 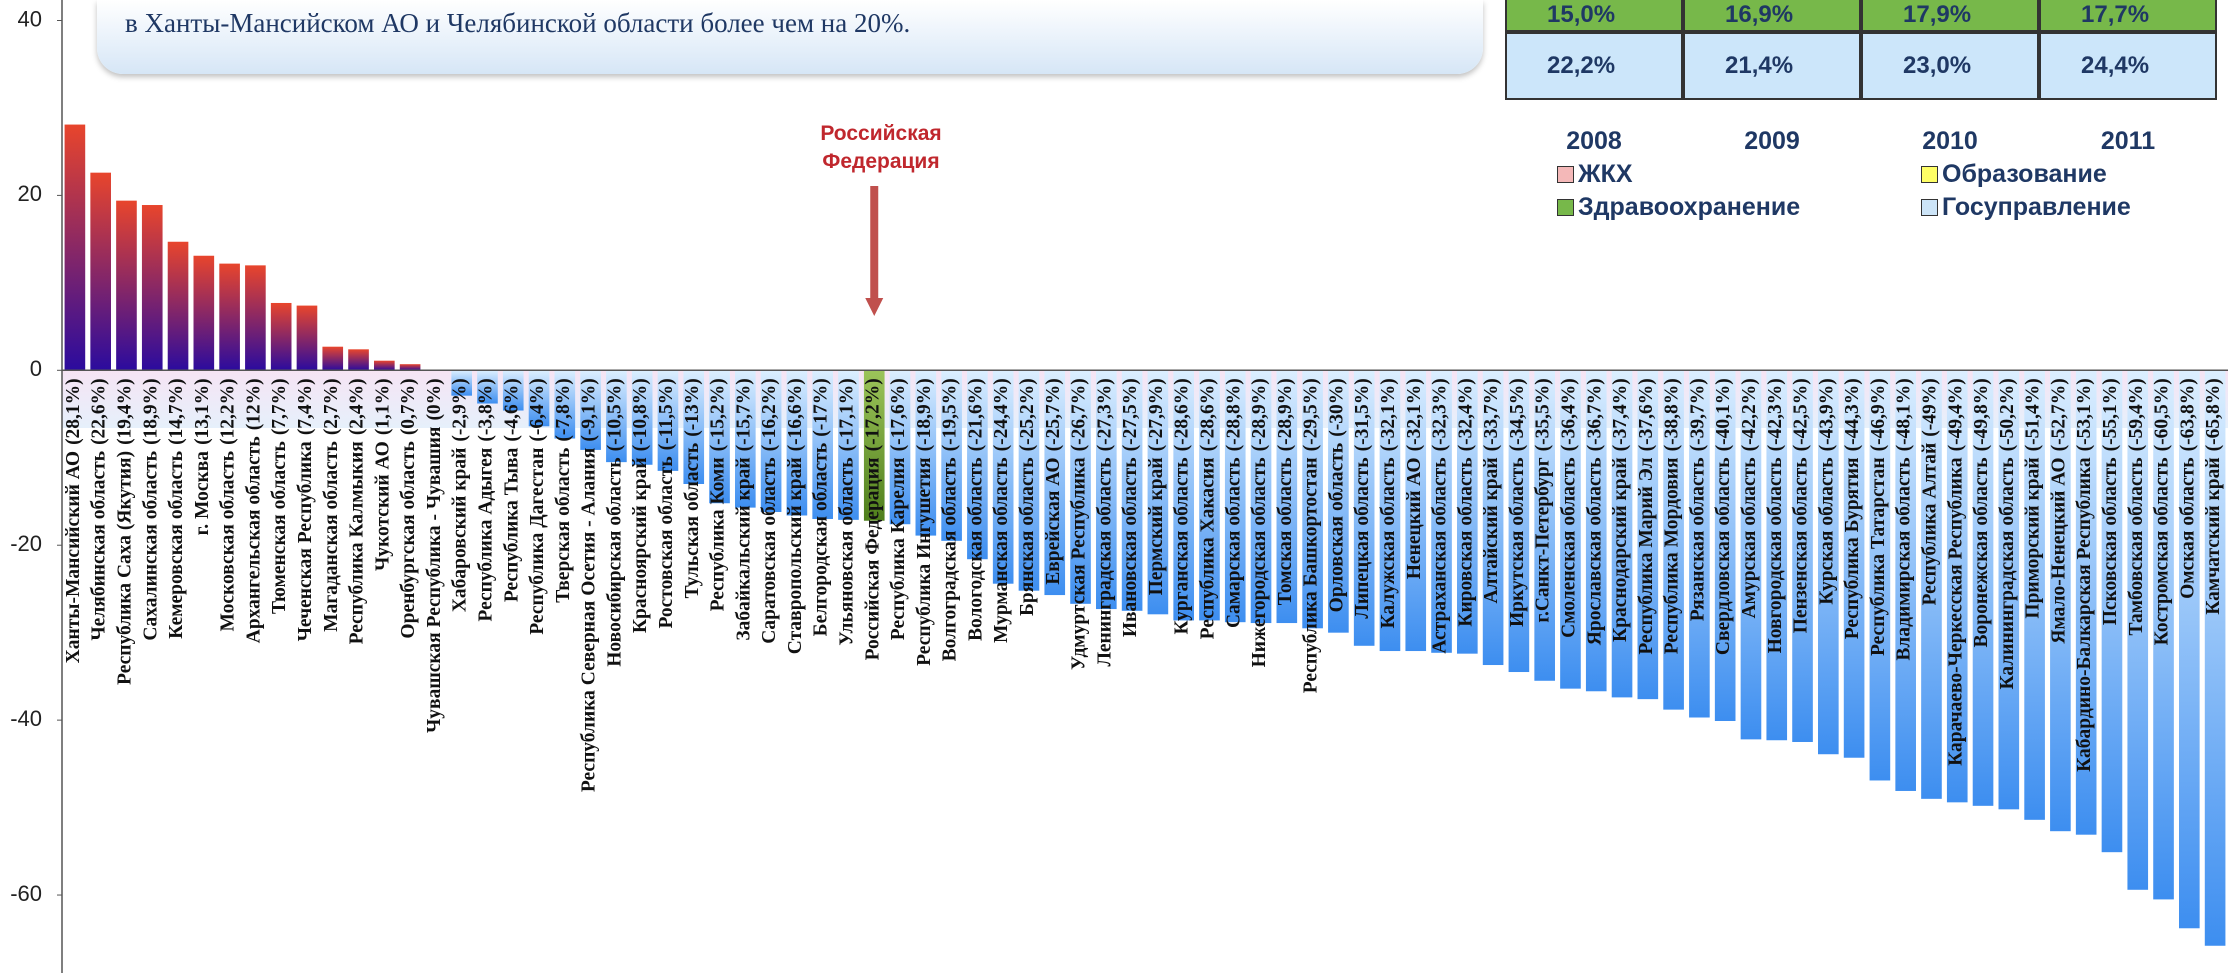 I want to click on x-tick-label: Ярославская область (-36,7%), so click(x=1595, y=511).